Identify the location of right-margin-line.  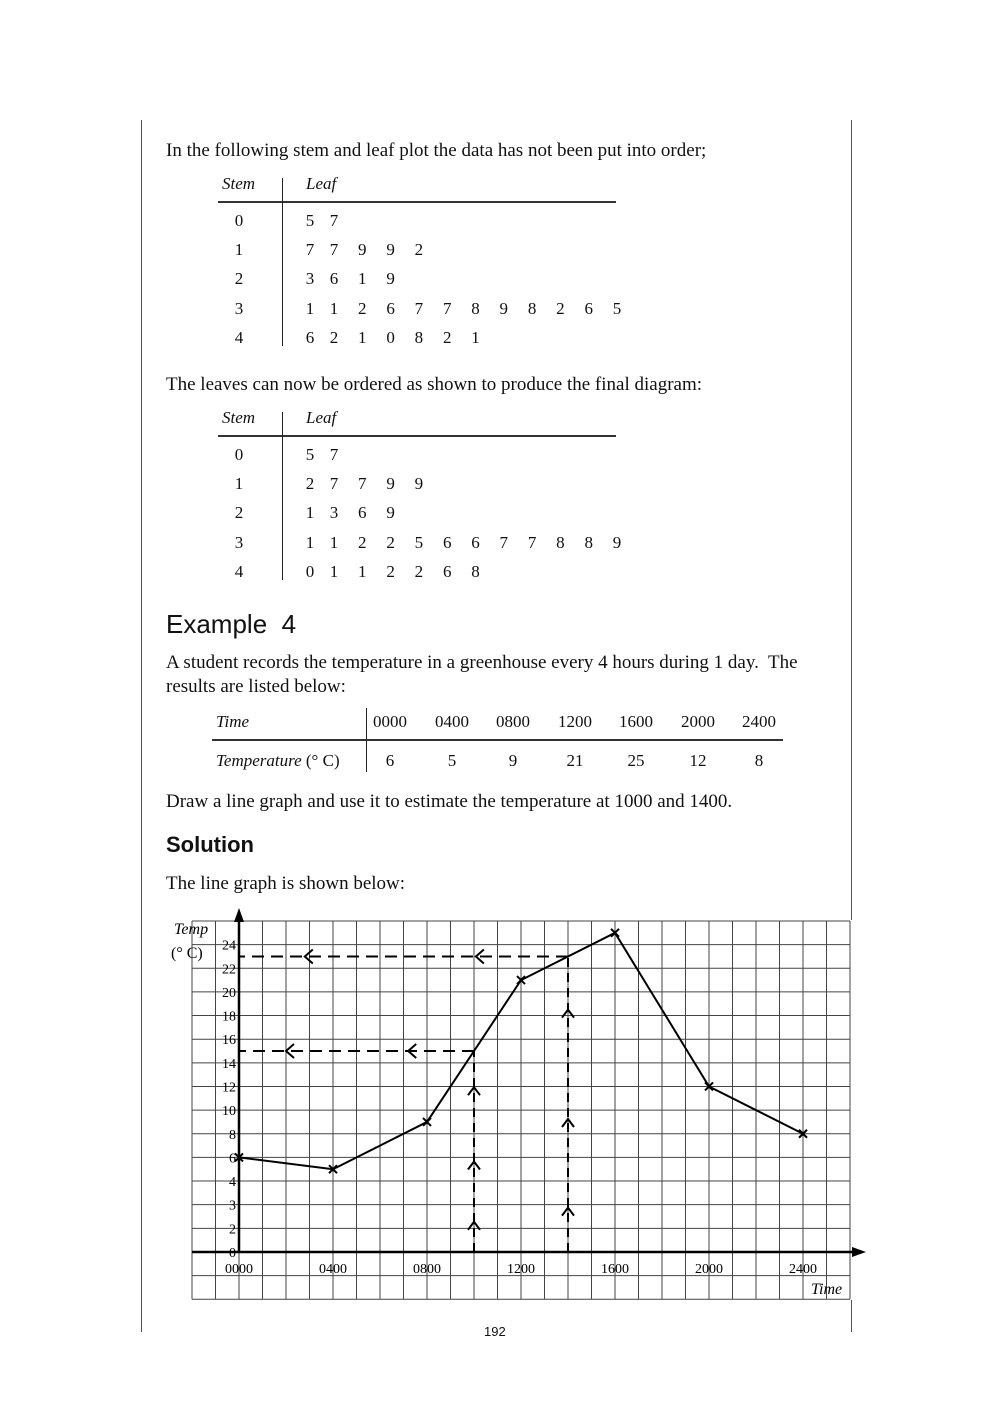
(851, 520).